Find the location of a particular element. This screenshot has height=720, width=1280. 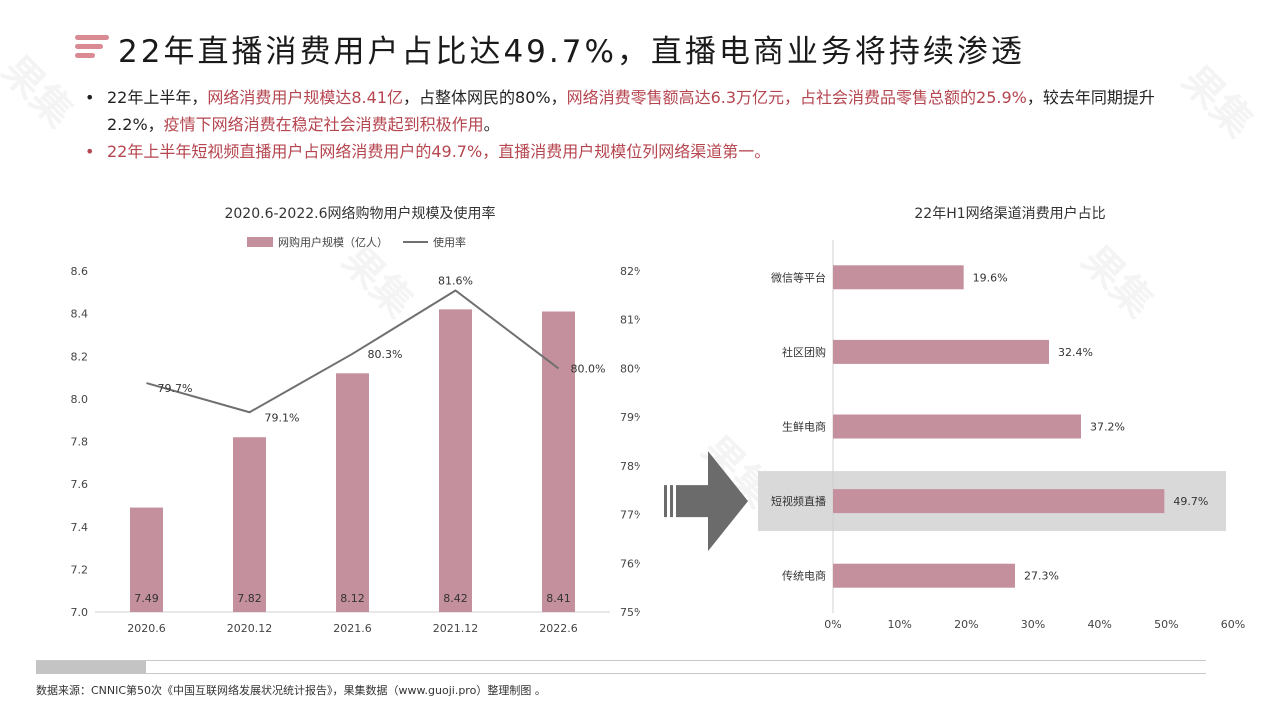

x-tick-label: 10% is located at coordinates (899, 624).